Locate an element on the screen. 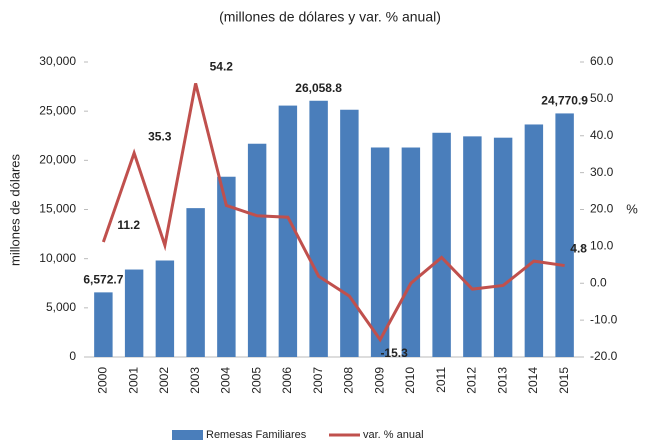 This screenshot has height=443, width=645. bar-value-label: 26,058.8 is located at coordinates (318, 88).